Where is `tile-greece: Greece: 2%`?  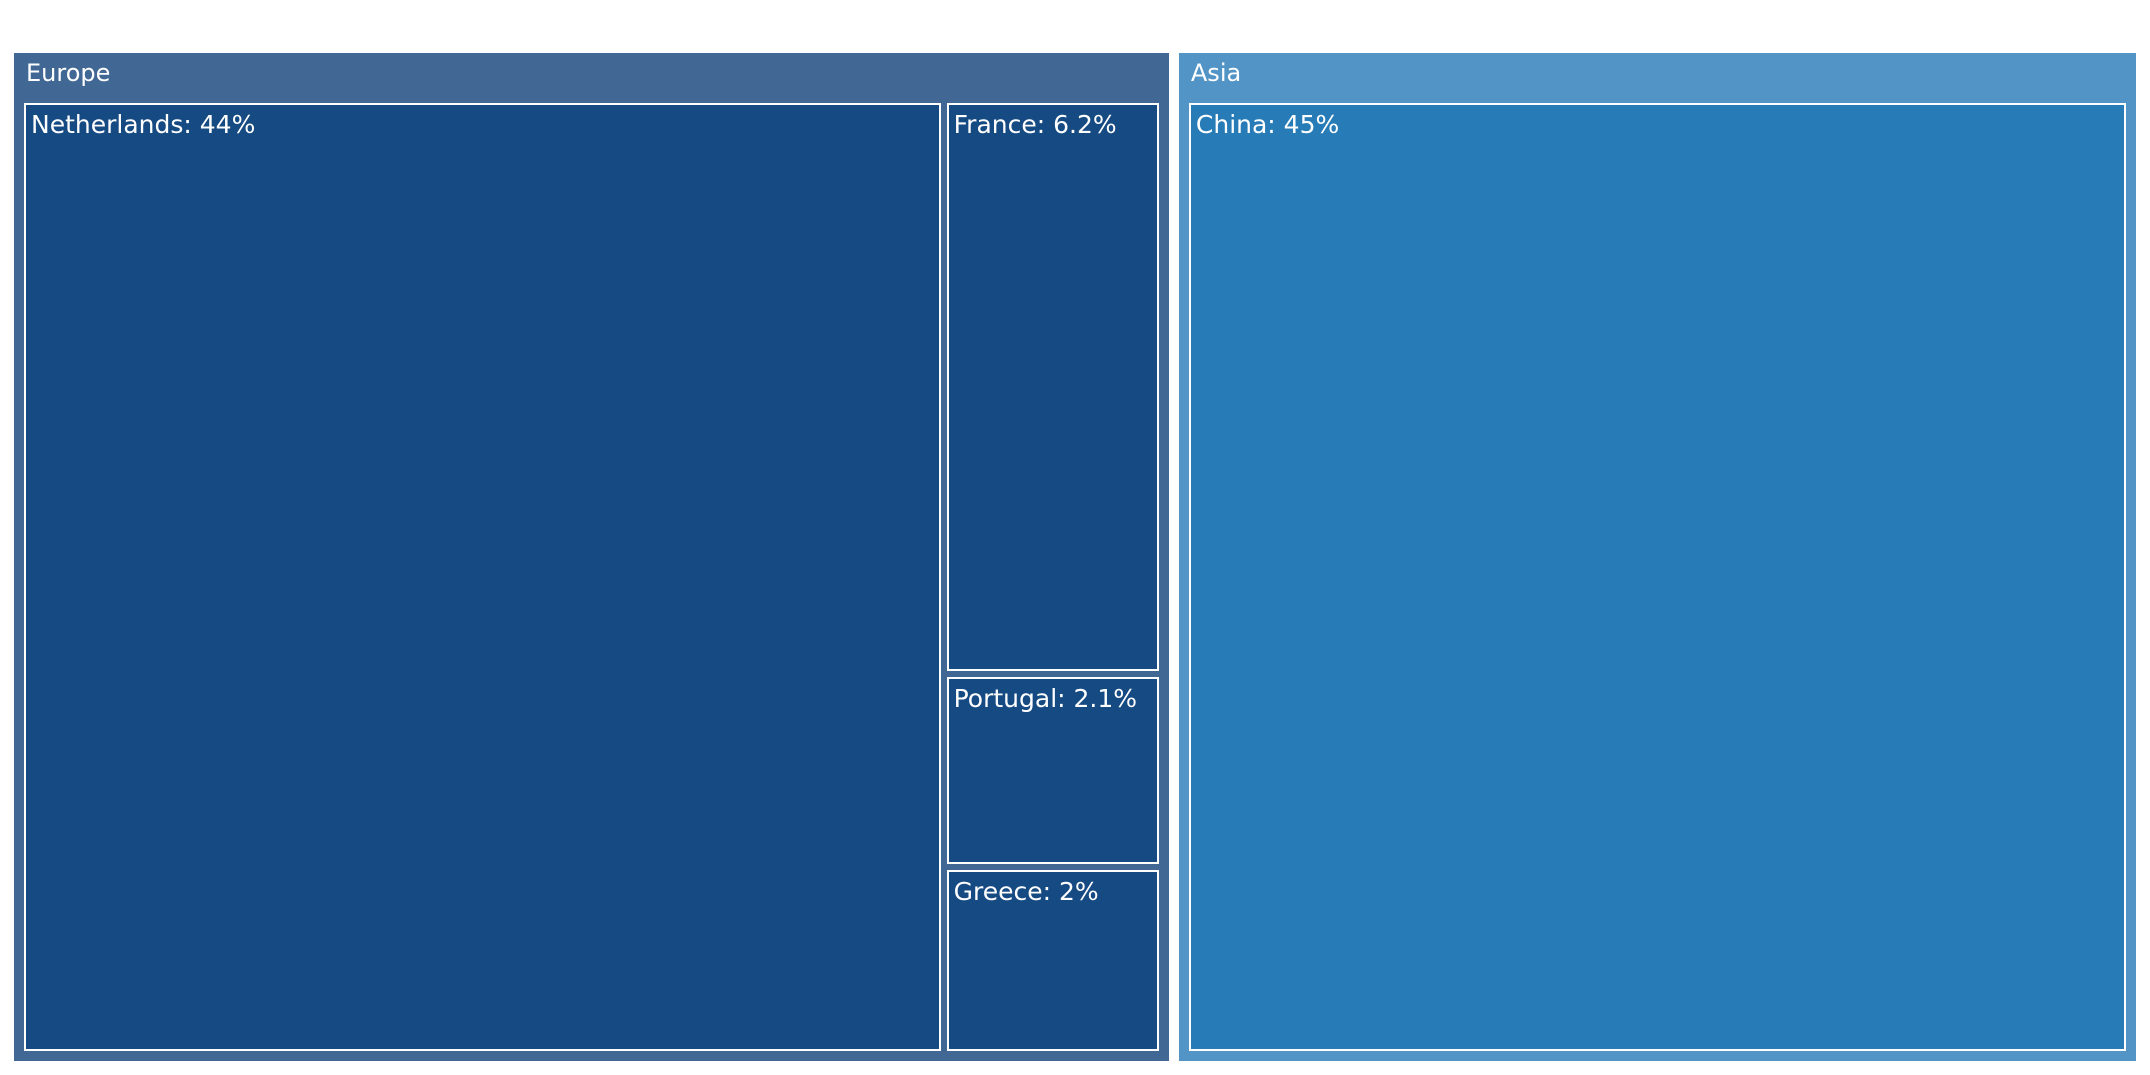
tile-greece: Greece: 2% is located at coordinates (1052, 960).